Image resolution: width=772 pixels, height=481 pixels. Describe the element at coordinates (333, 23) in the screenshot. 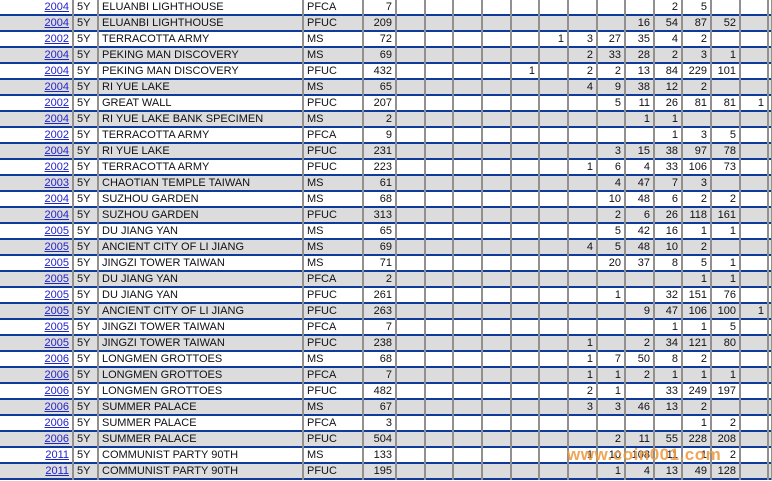

I see `designation-cell: PFUC` at that location.